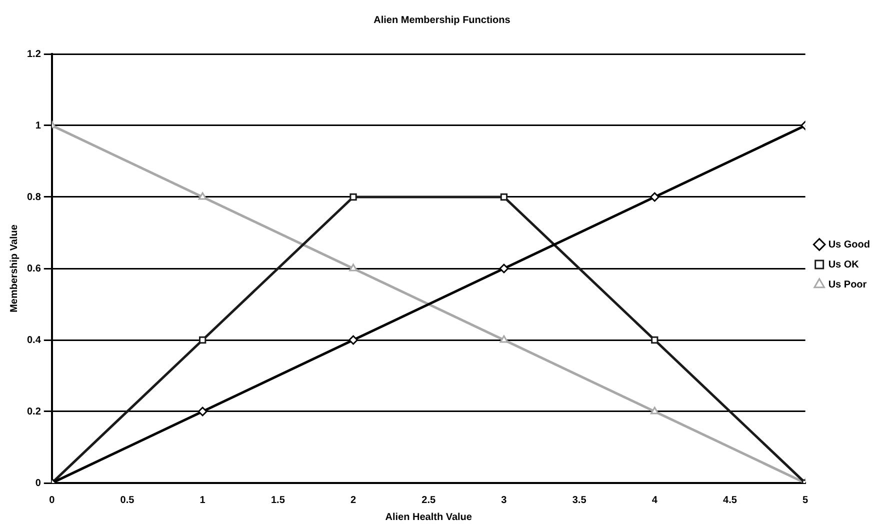  I want to click on y-tick-label: 0.4, so click(34, 340).